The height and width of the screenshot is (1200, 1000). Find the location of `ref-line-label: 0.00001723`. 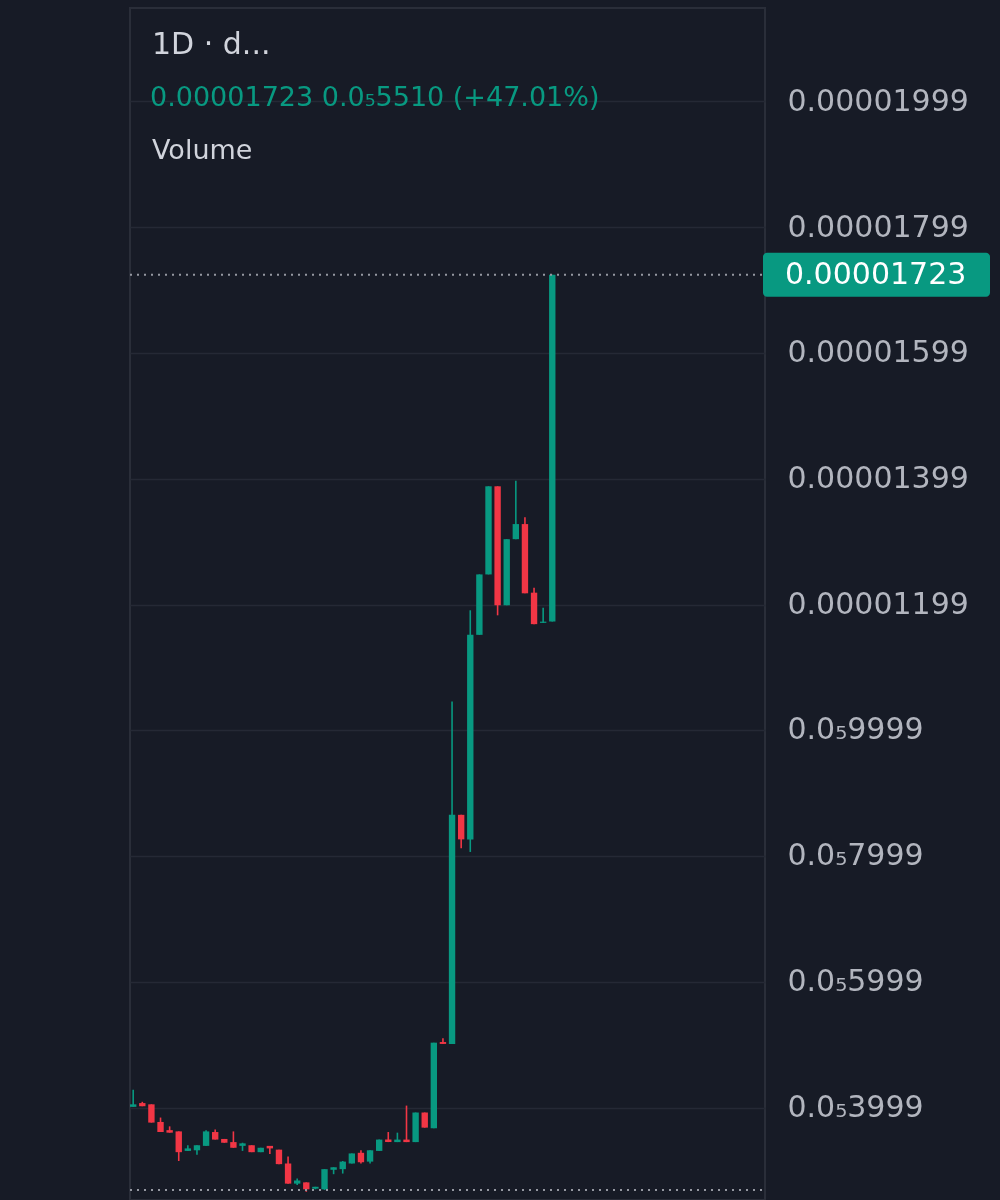

ref-line-label: 0.00001723 is located at coordinates (876, 273).